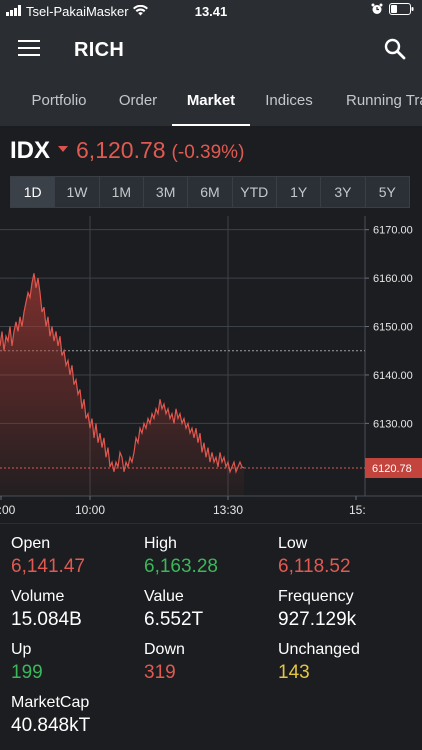 This screenshot has width=422, height=750. I want to click on stat-label: MarketCap, so click(50, 702).